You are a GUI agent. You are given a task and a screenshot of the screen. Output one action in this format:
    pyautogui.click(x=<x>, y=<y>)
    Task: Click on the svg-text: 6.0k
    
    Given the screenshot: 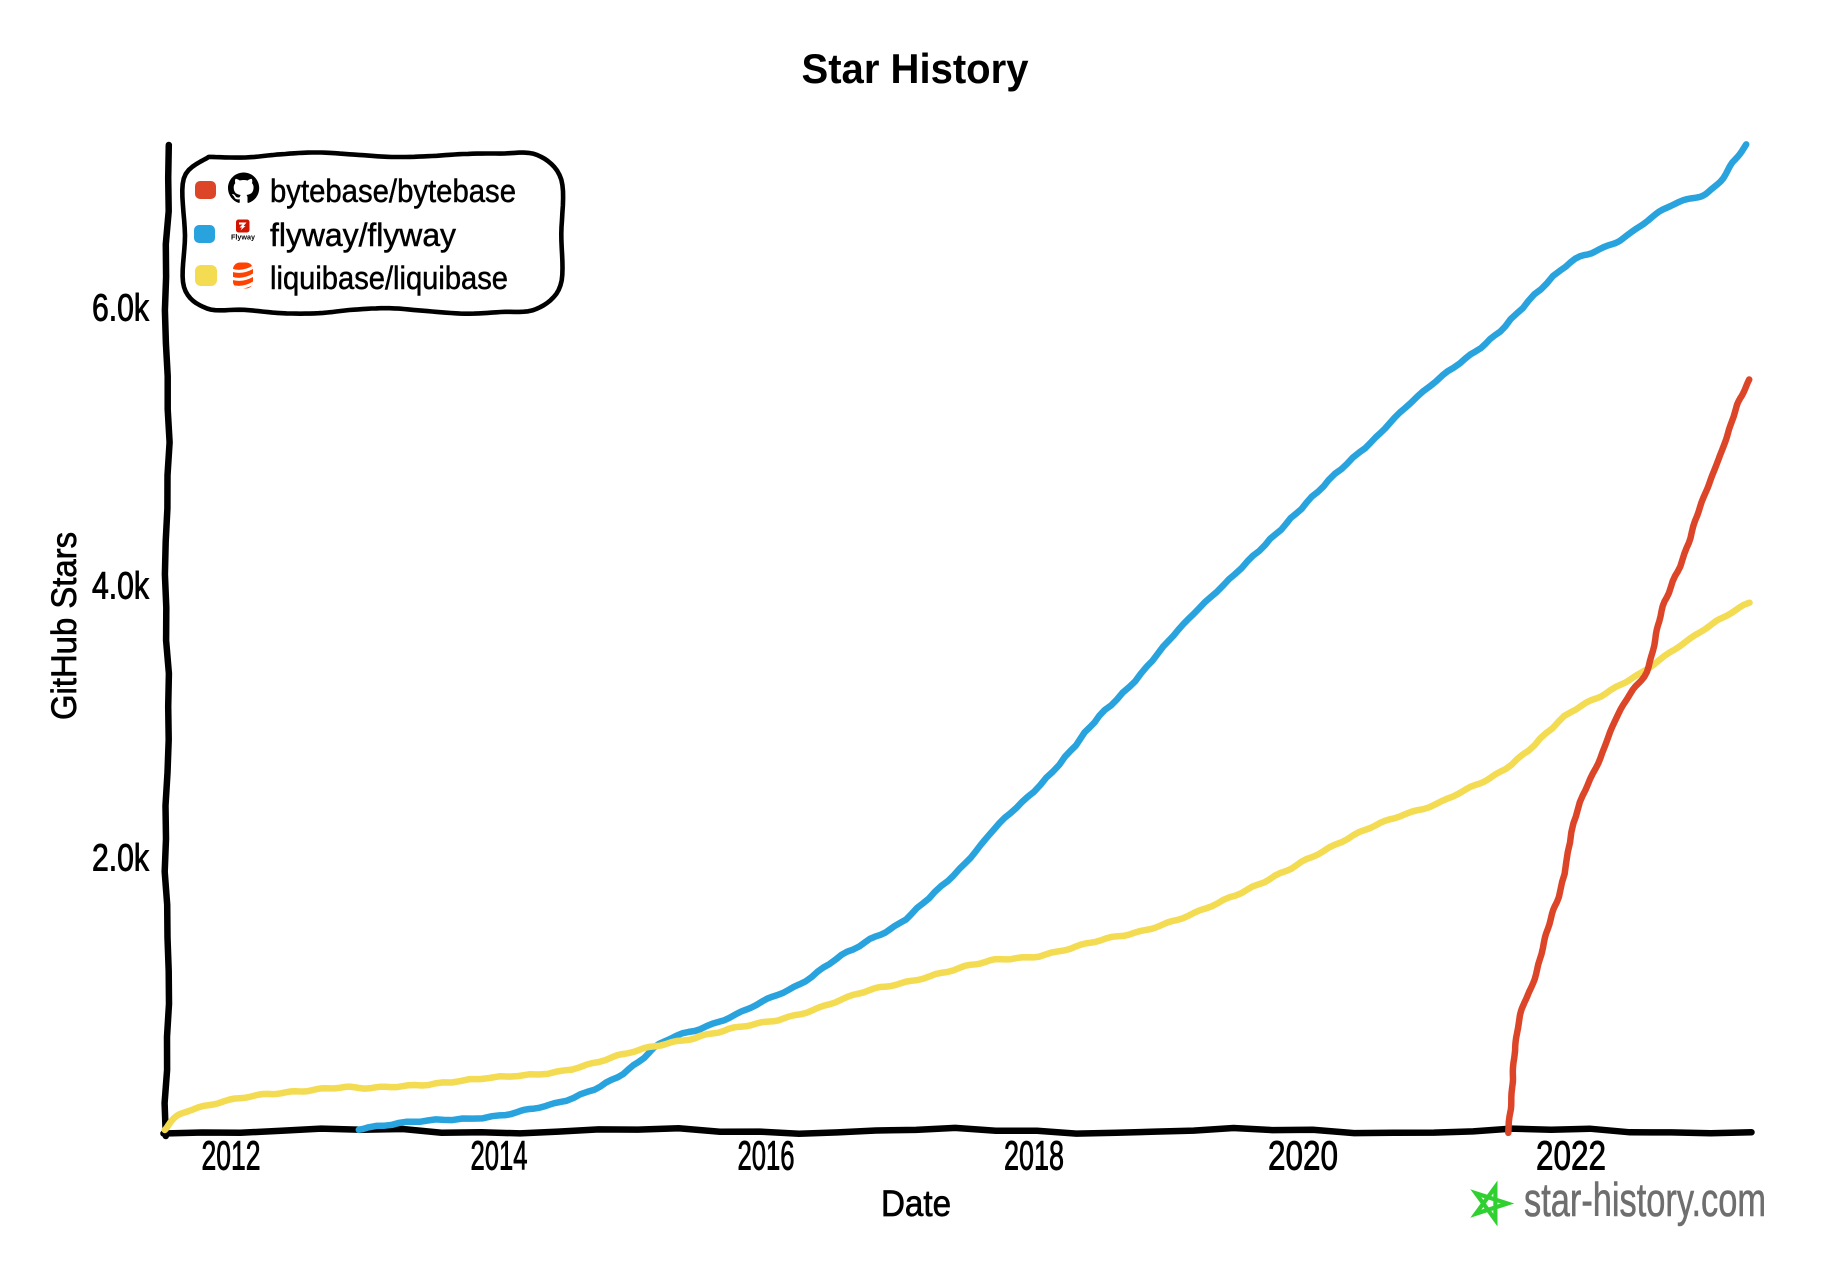 What is the action you would take?
    pyautogui.click(x=121, y=309)
    